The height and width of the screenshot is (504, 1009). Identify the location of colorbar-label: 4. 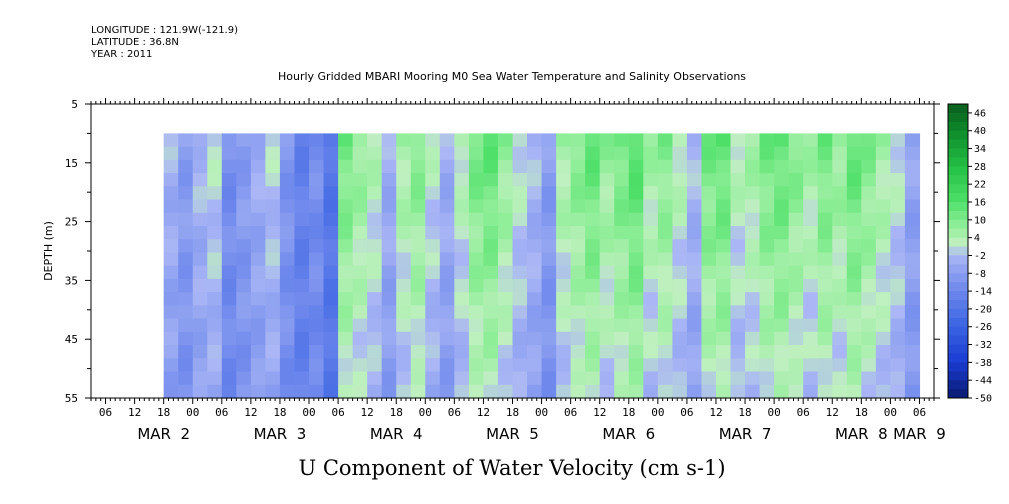
(977, 238).